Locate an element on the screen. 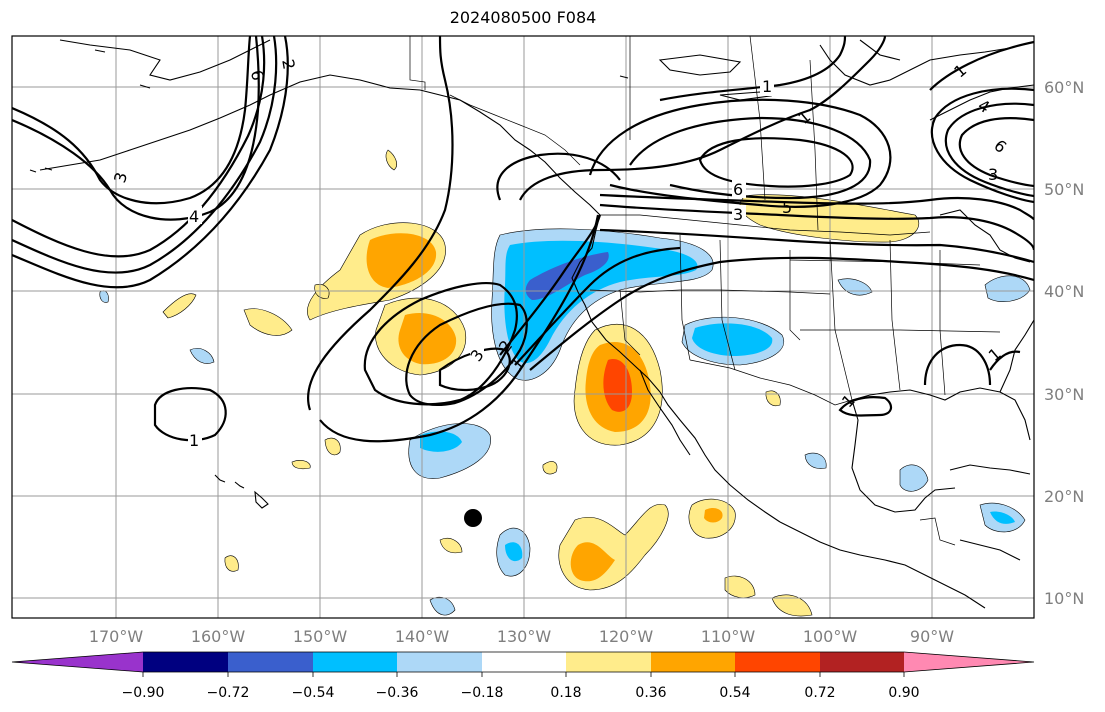  lon-label: 130°W is located at coordinates (524, 636).